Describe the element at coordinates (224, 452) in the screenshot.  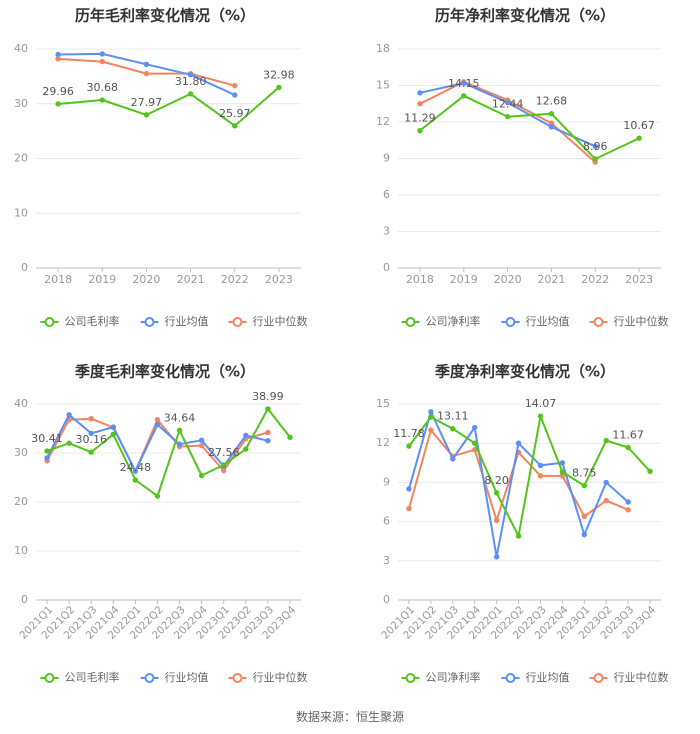
I see `data-label: 27.56` at that location.